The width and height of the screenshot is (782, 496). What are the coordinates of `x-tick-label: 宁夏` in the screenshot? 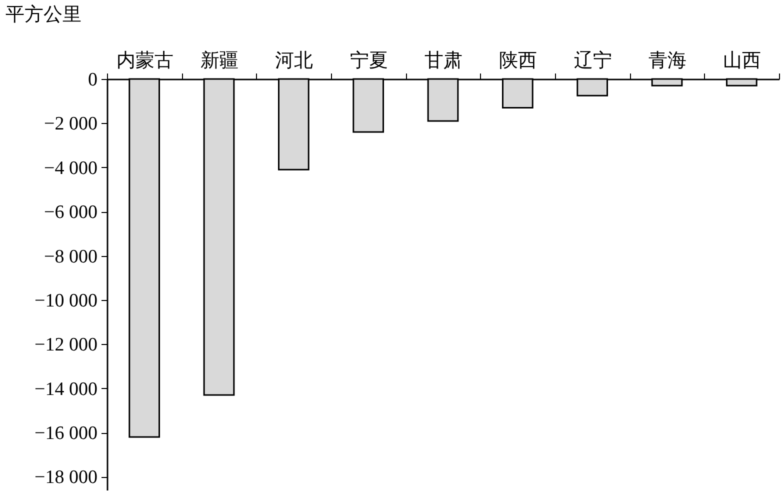 It's located at (369, 61).